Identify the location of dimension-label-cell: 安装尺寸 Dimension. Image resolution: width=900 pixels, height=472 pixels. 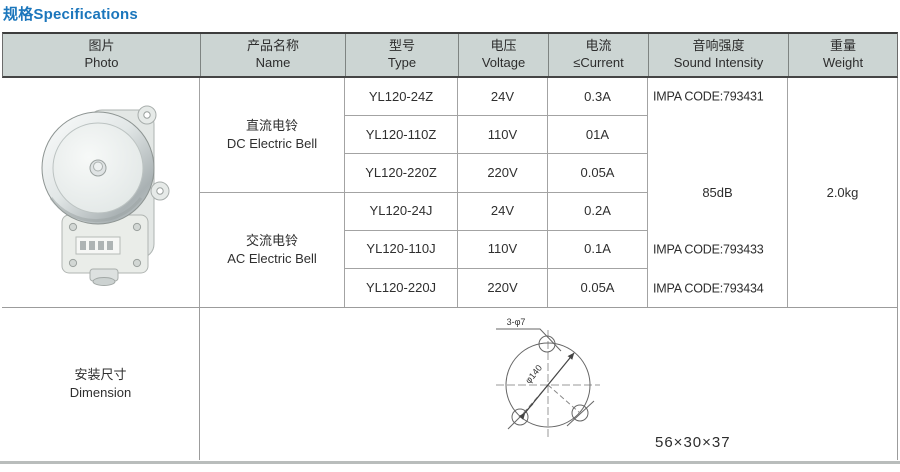
(101, 384).